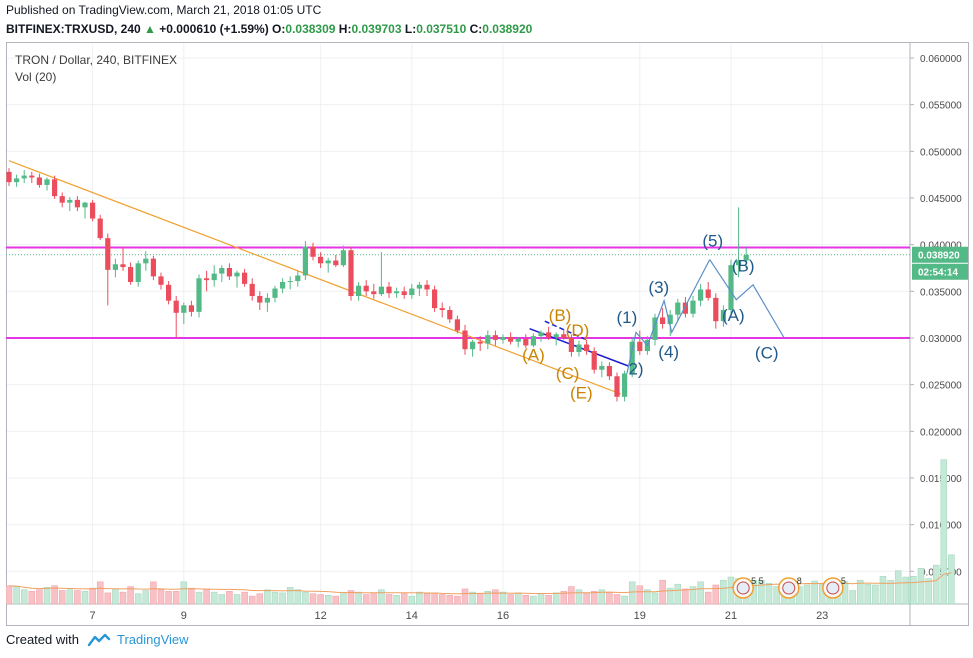 The width and height of the screenshot is (973, 658). I want to click on wave-label: (1), so click(626, 317).